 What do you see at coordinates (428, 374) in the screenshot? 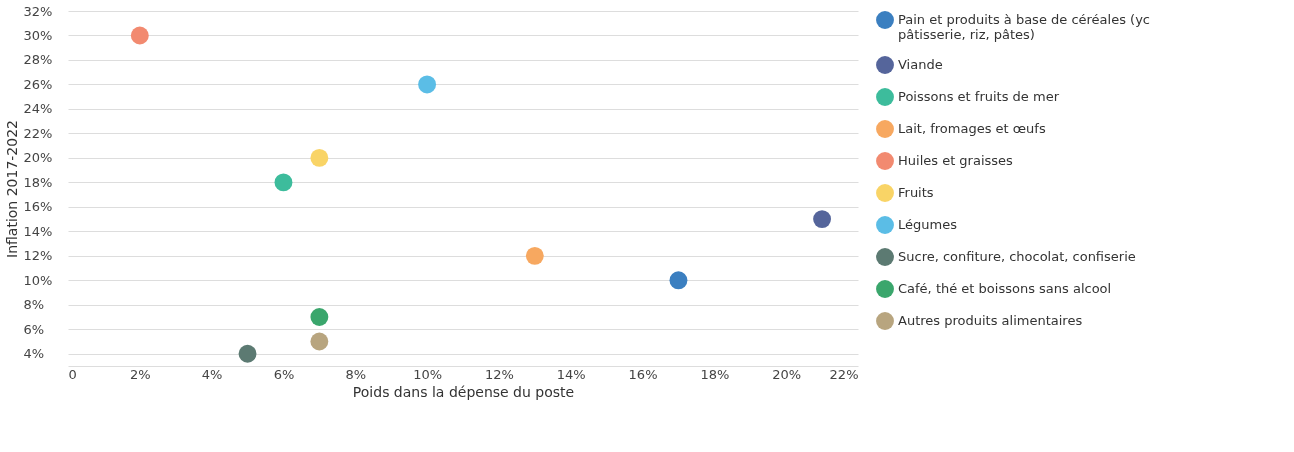
I see `x-tick-label: 10%` at bounding box center [428, 374].